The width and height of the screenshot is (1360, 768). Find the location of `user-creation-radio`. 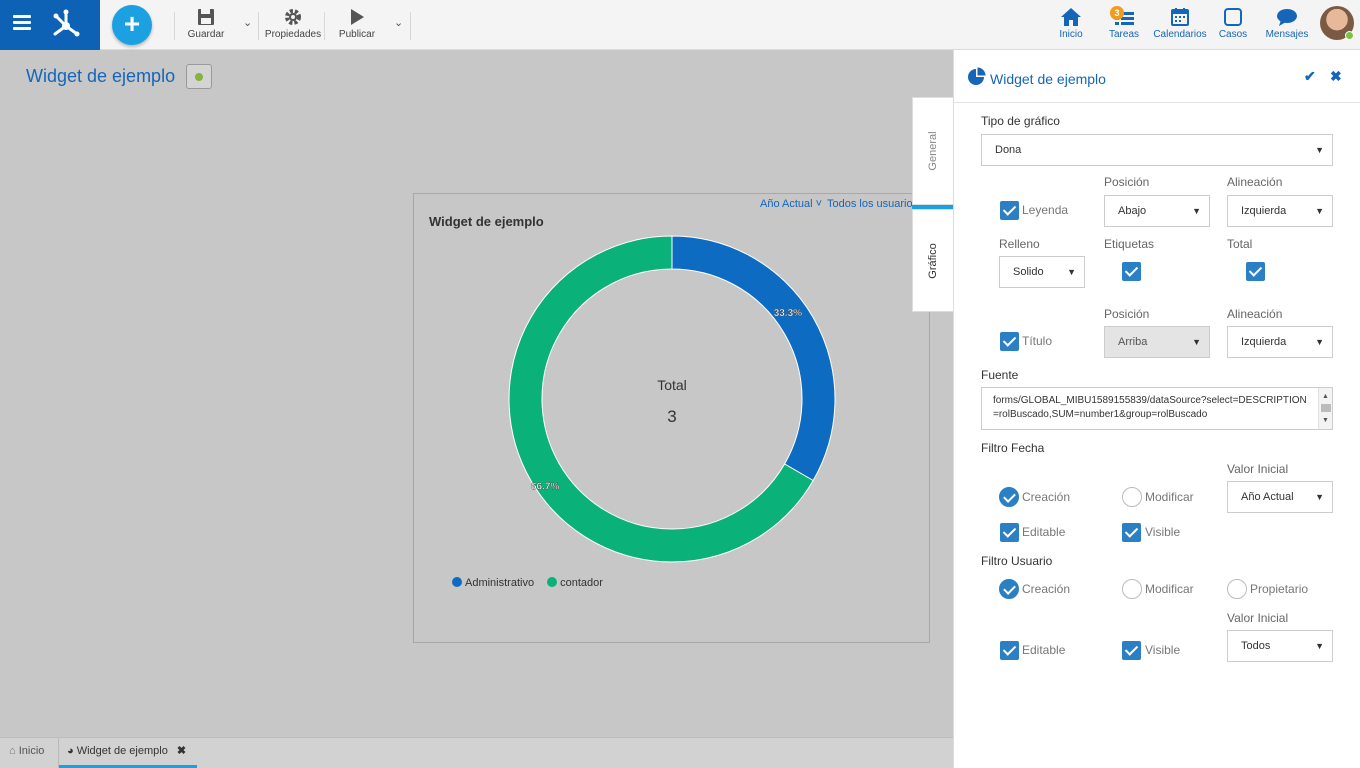

user-creation-radio is located at coordinates (1009, 589).